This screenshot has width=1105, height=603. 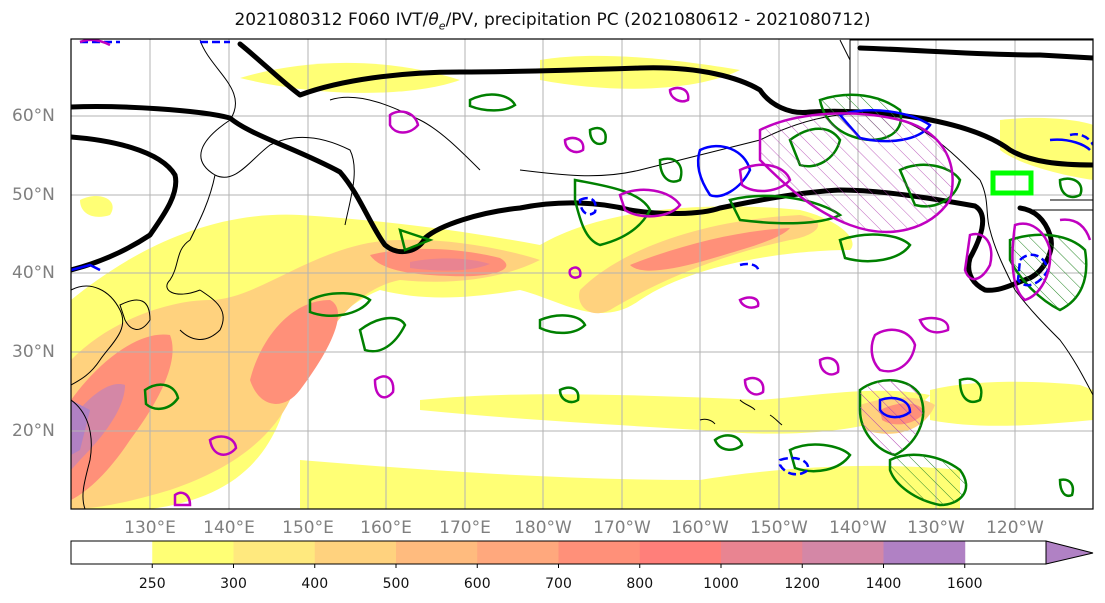 I want to click on colorbar-tick-label: 1000, so click(x=721, y=584).